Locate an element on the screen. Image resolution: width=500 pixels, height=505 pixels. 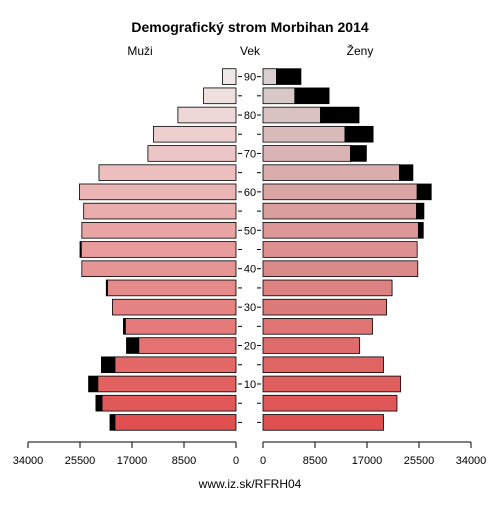
age-tick-label: 30 is located at coordinates (250, 308).